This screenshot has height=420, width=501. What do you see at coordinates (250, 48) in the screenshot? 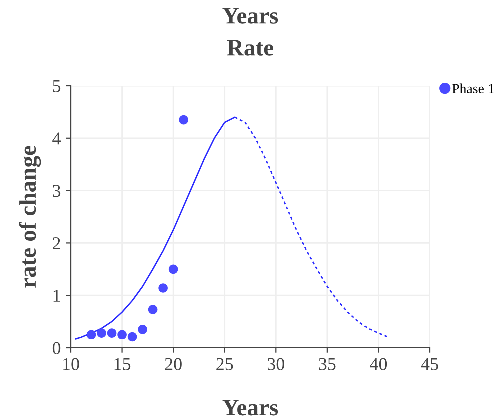
I see `chart-subtitle: Rate` at bounding box center [250, 48].